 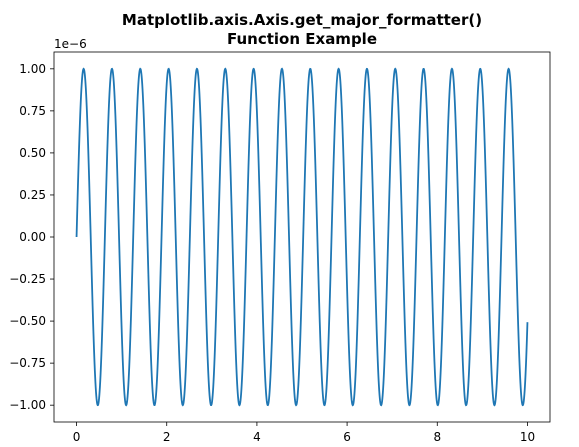 I want to click on y-tick-label: 1.00, so click(x=32, y=69).